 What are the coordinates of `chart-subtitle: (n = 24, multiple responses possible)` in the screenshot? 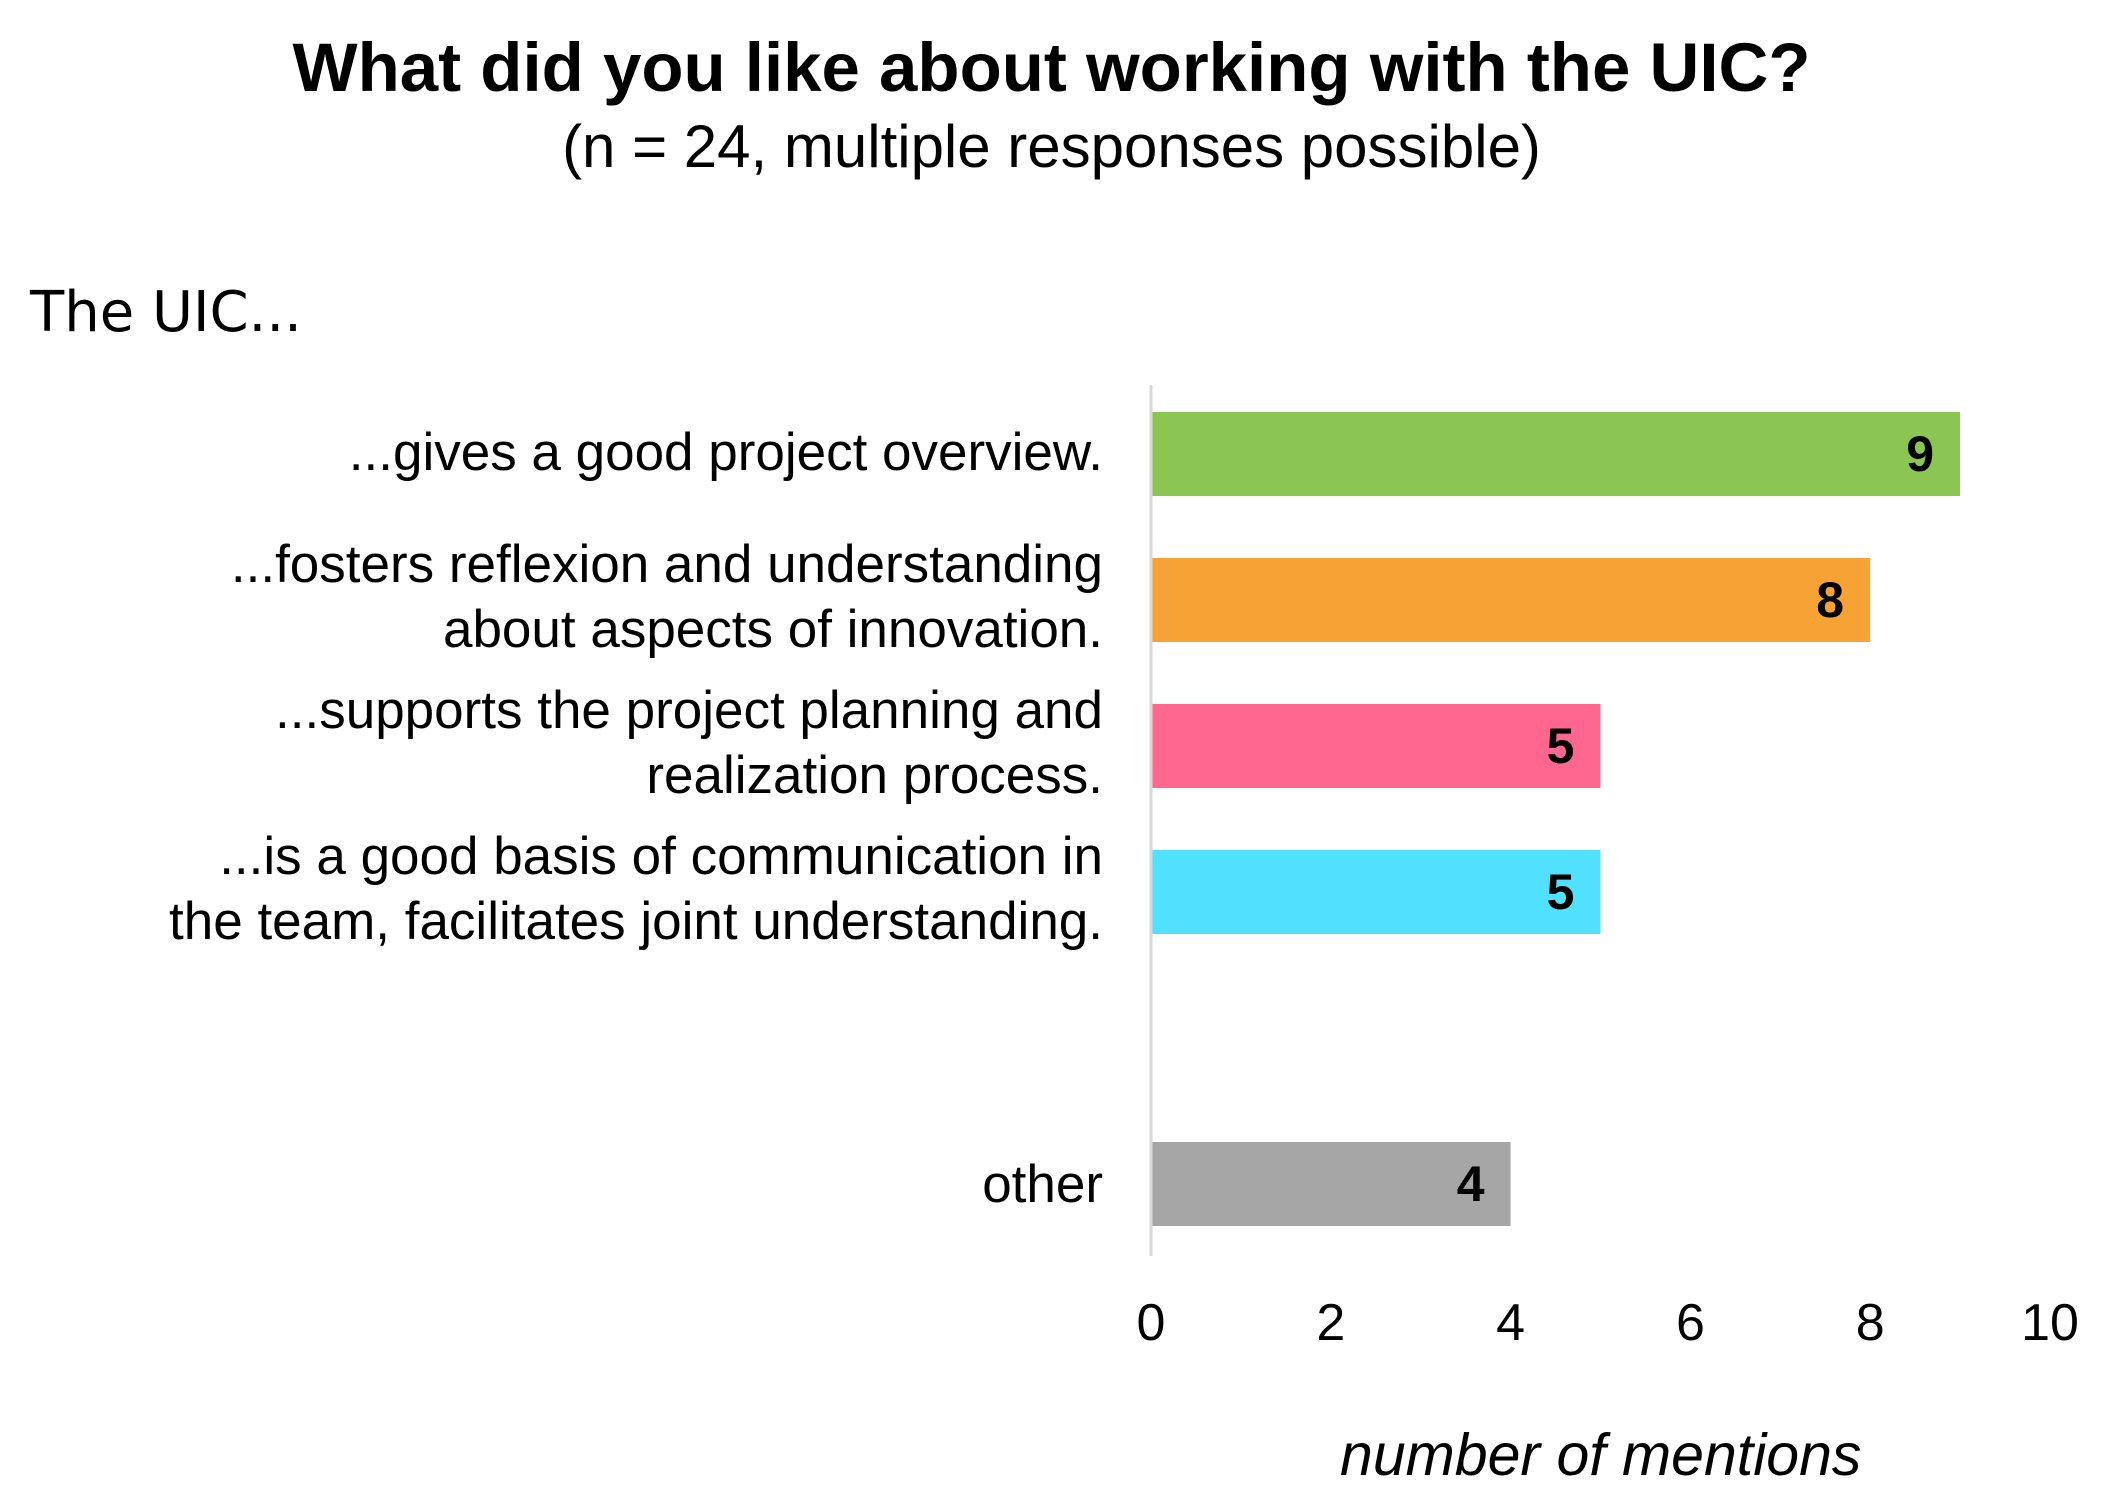 It's located at (1051, 146).